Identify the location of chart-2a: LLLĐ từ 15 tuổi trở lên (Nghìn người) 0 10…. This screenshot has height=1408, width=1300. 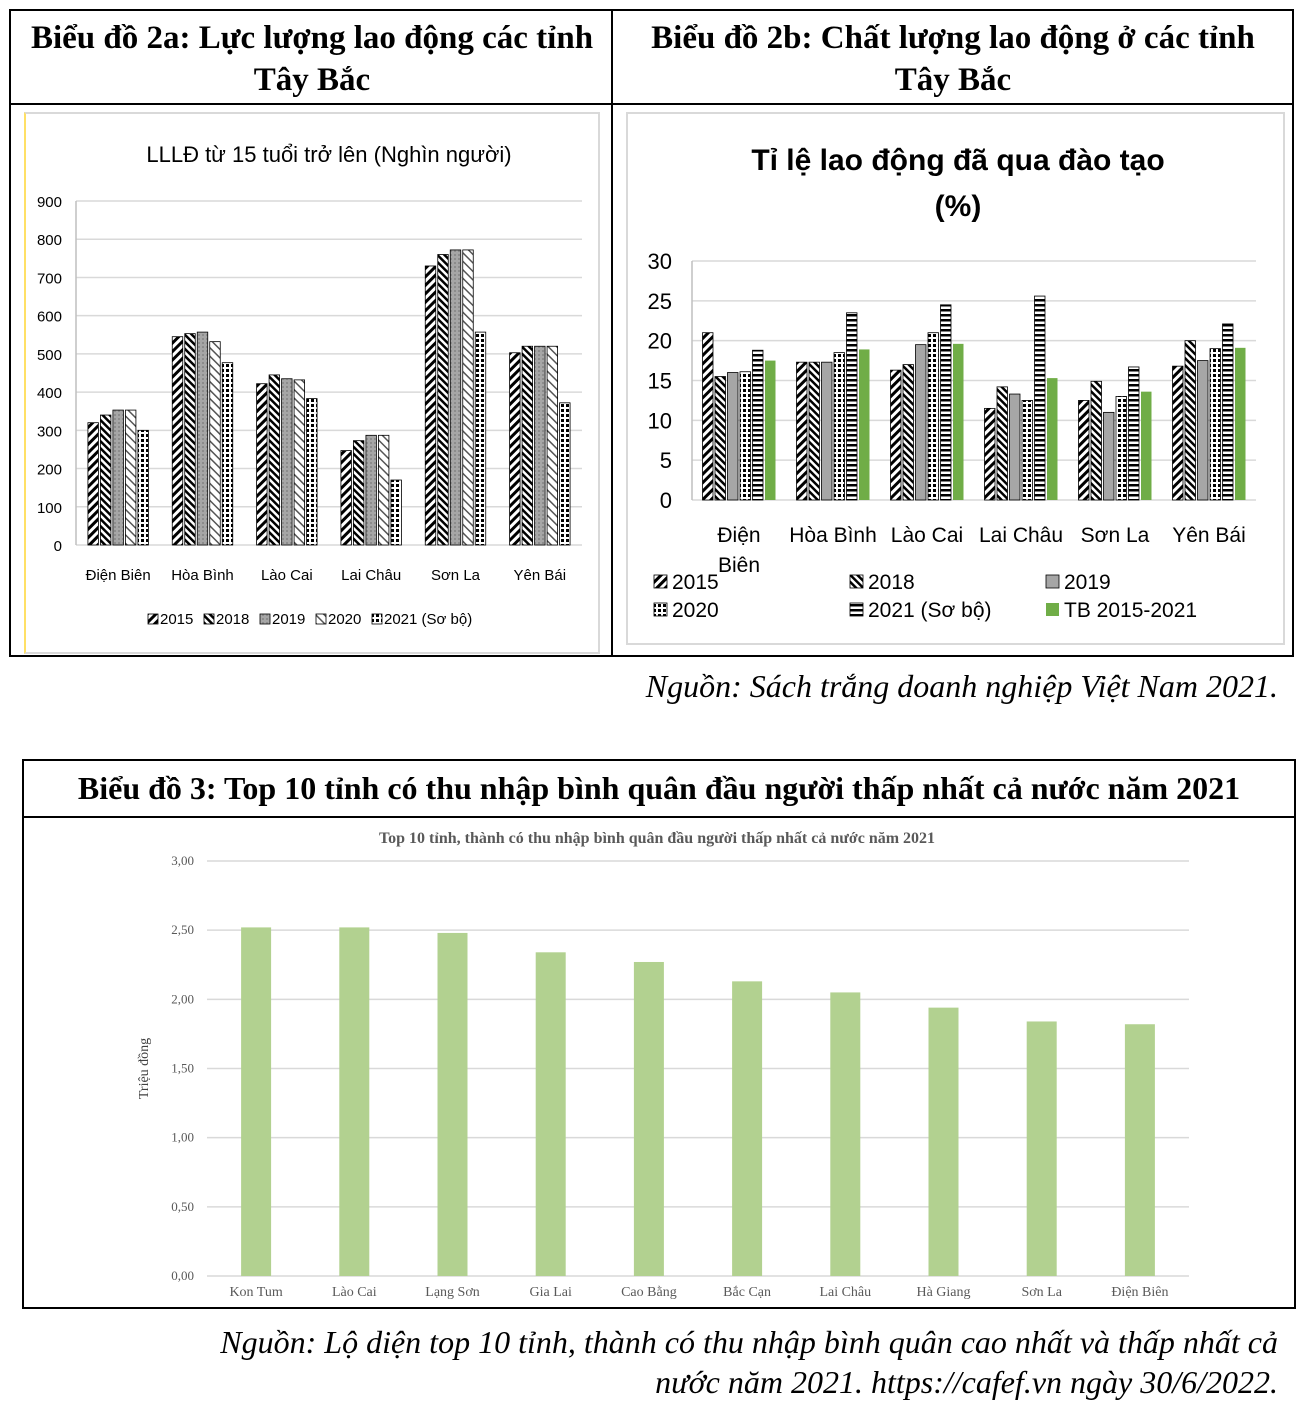
(309, 385).